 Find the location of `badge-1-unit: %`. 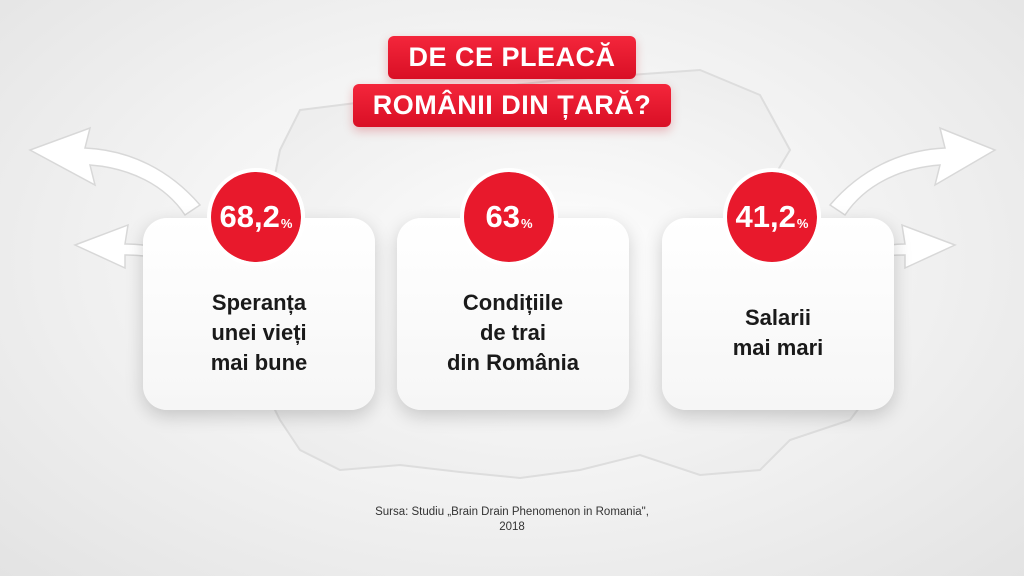

badge-1-unit: % is located at coordinates (286, 223).